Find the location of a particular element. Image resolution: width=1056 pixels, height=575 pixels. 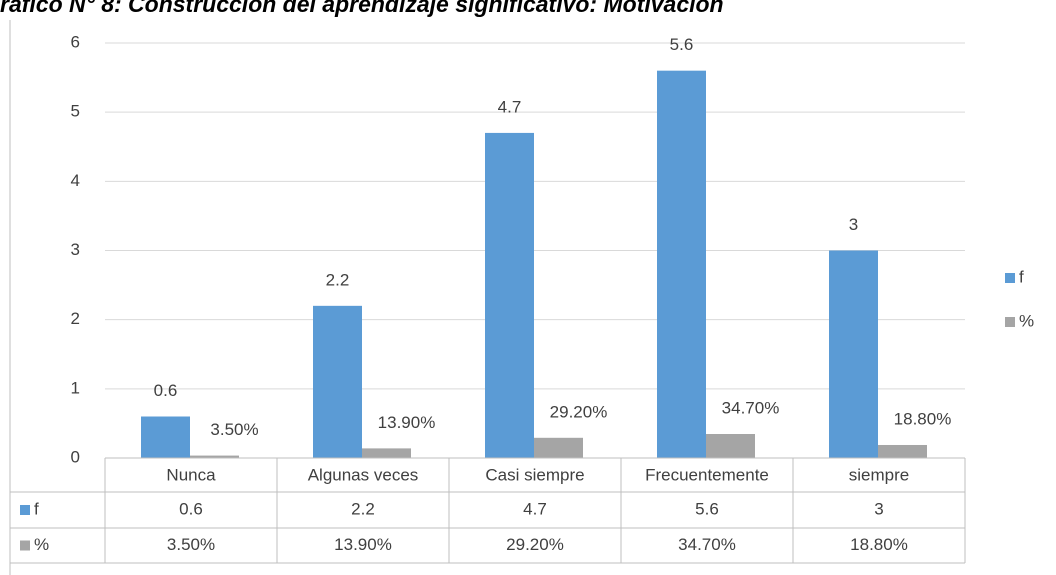

table-cell: 3.50% is located at coordinates (191, 544).